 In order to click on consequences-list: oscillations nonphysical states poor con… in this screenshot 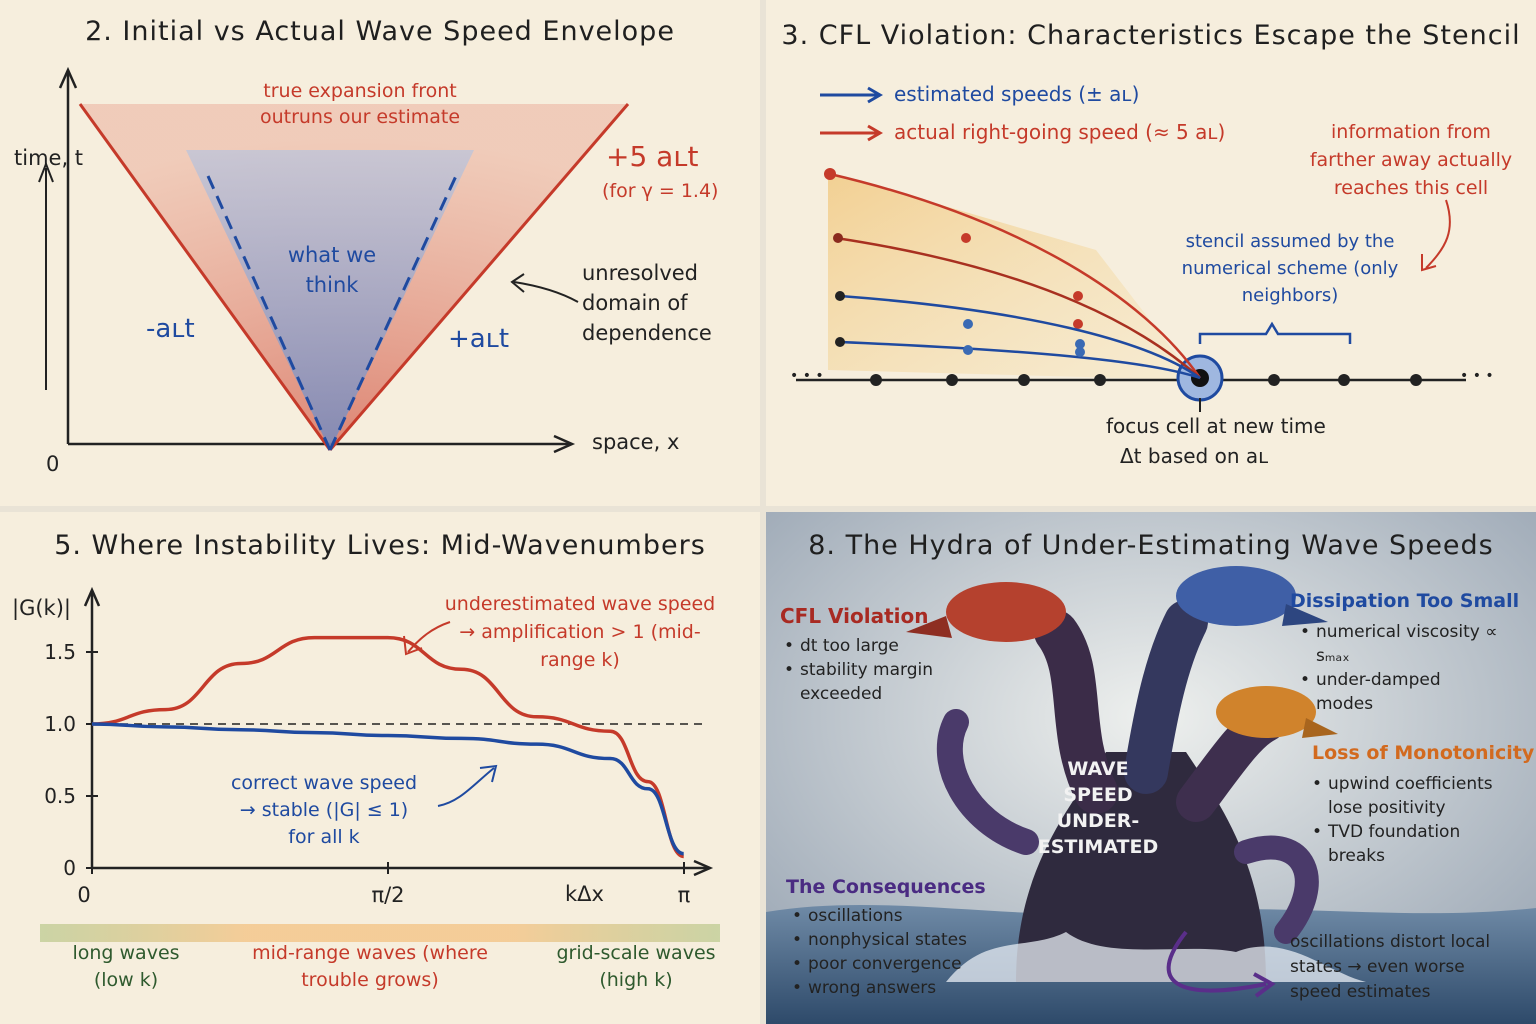, I will do `click(892, 952)`.